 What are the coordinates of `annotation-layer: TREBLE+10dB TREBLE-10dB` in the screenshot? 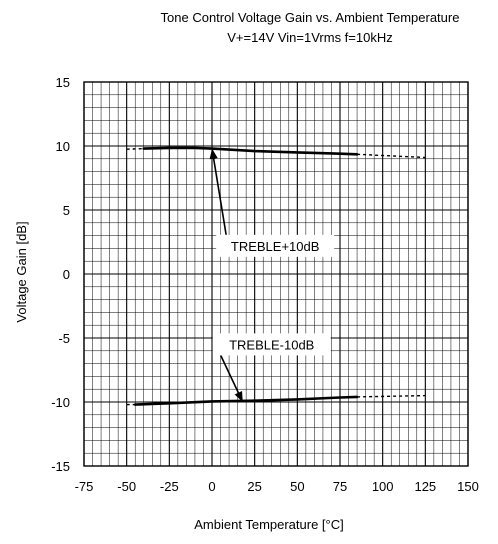 It's located at (272, 275).